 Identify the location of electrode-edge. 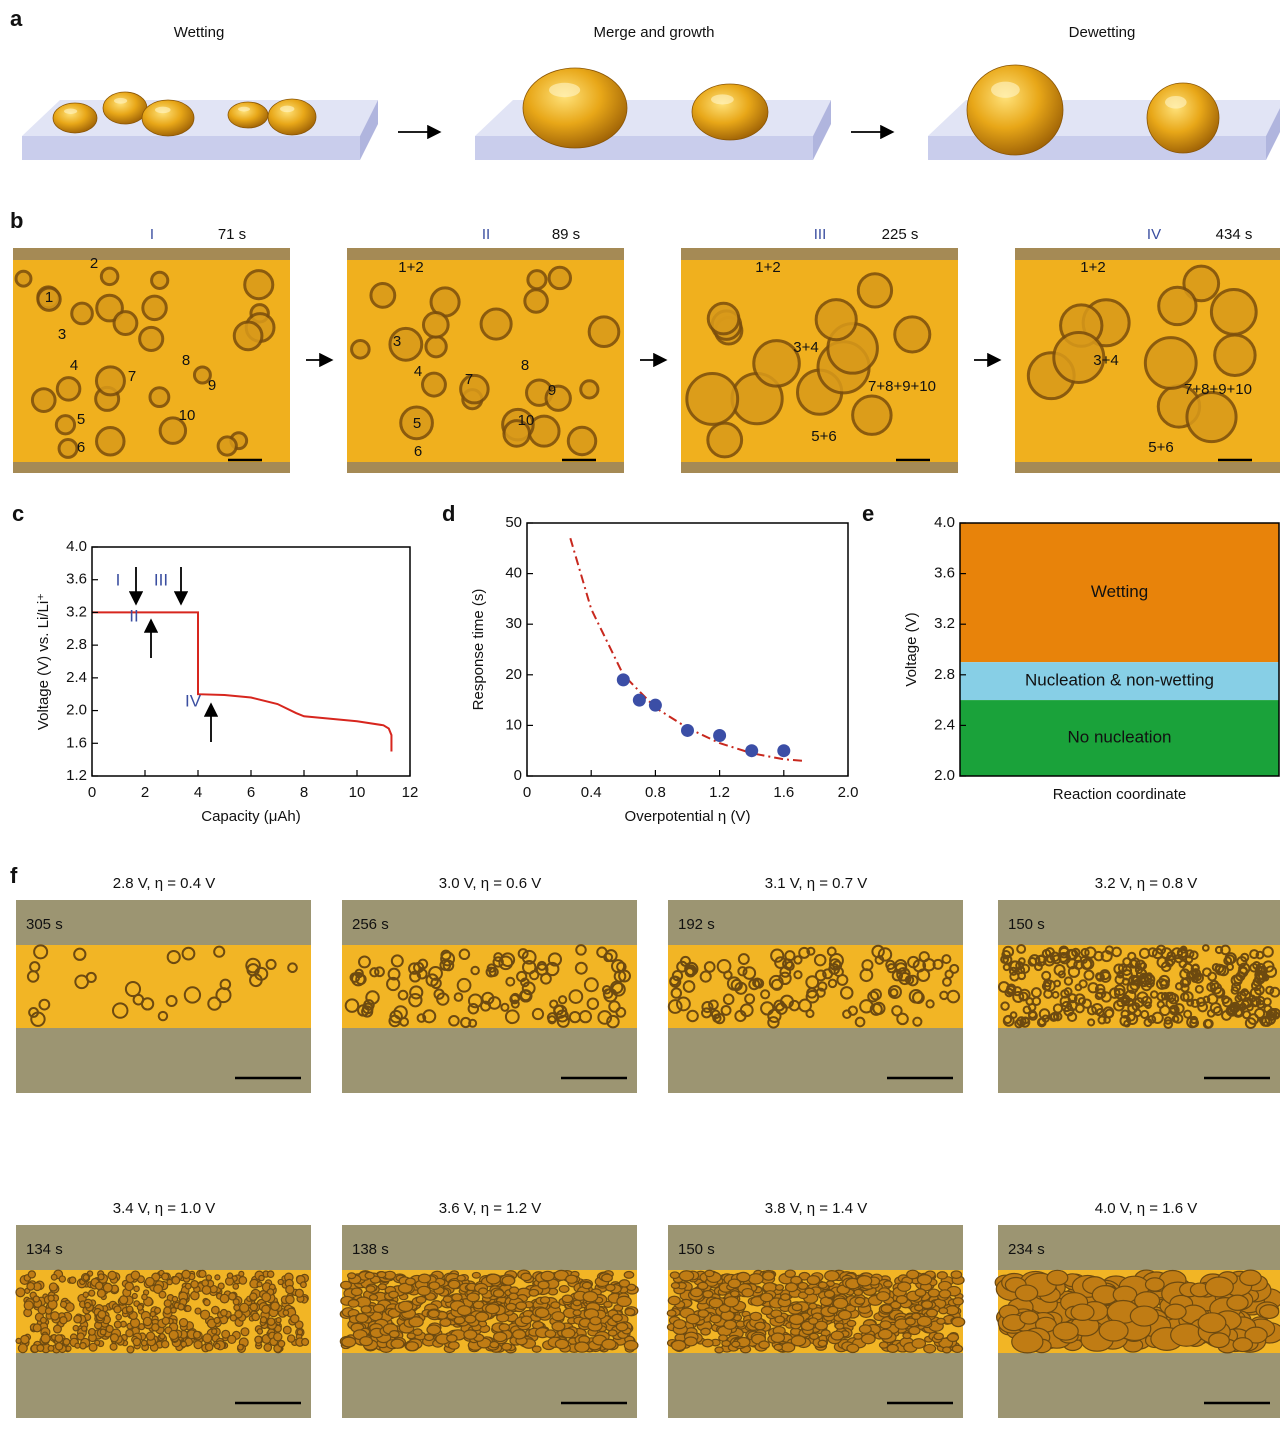
(151, 467).